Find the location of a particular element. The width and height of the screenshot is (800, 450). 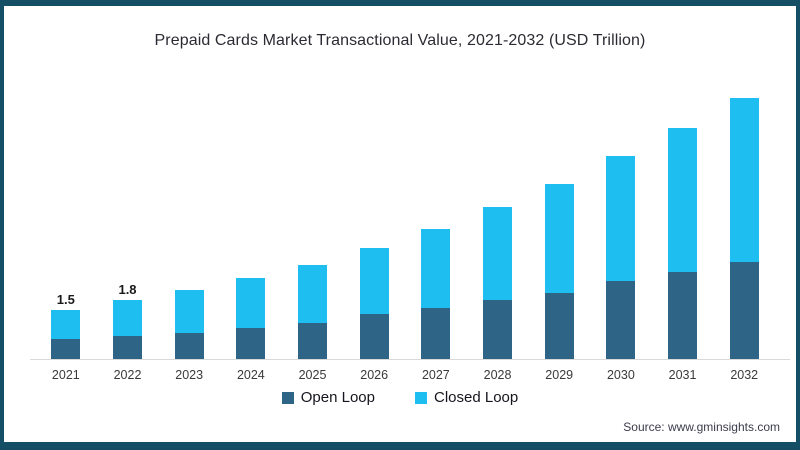

legend: Open Loop Closed Loop is located at coordinates (400, 397).